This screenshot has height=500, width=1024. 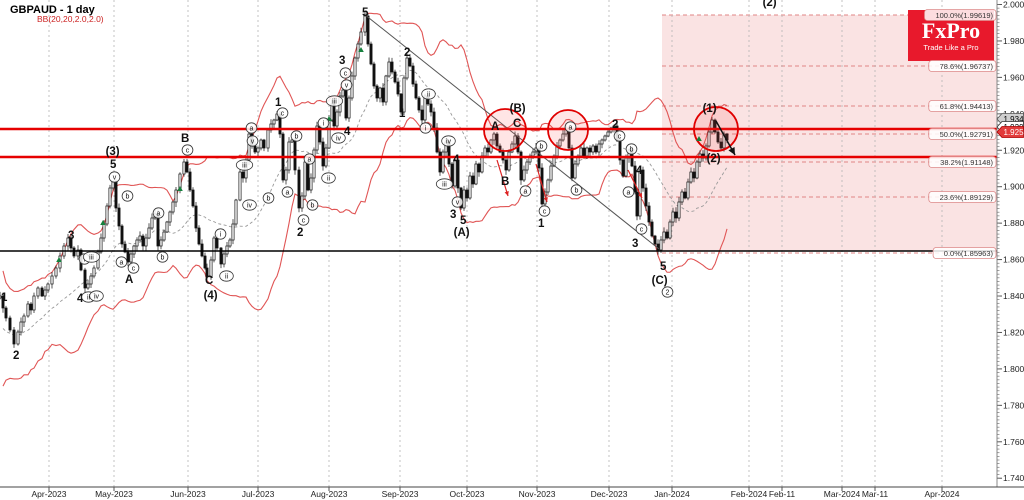 I want to click on wave-sublabel: ii, so click(x=89, y=298).